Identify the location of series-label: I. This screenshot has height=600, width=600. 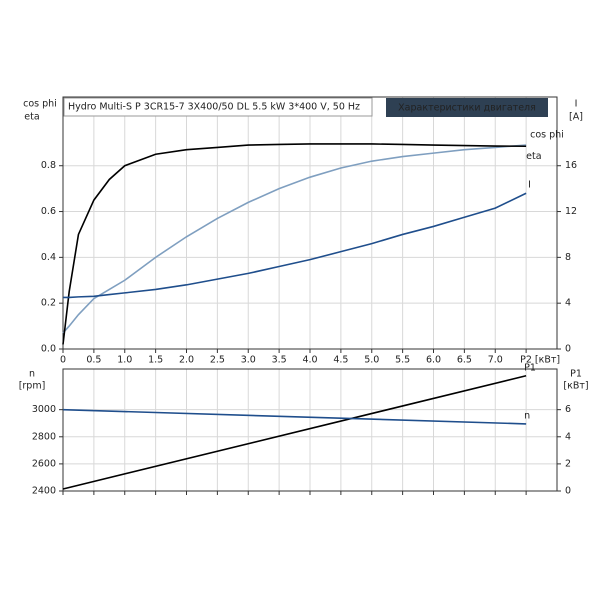
(529, 185).